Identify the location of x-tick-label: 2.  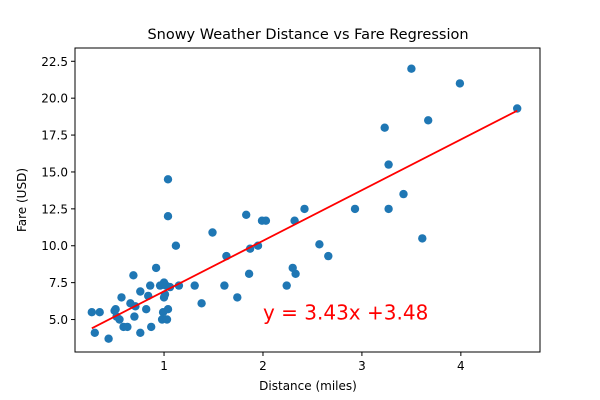
(263, 366).